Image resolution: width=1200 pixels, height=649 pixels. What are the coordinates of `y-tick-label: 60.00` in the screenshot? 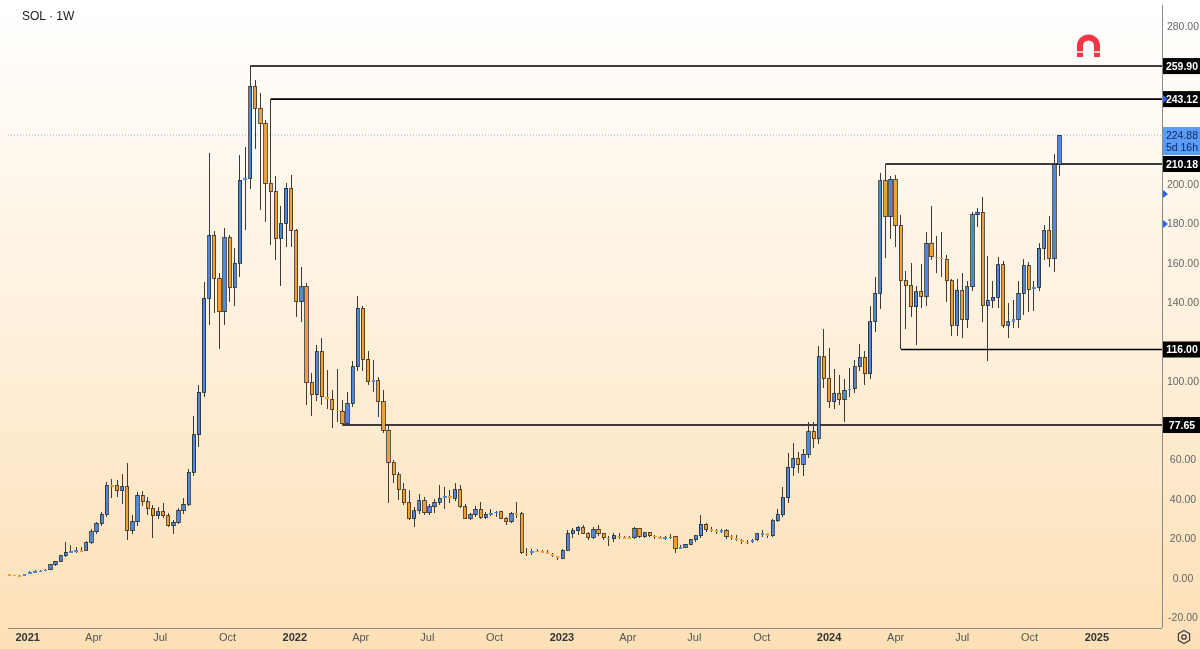 It's located at (1183, 459).